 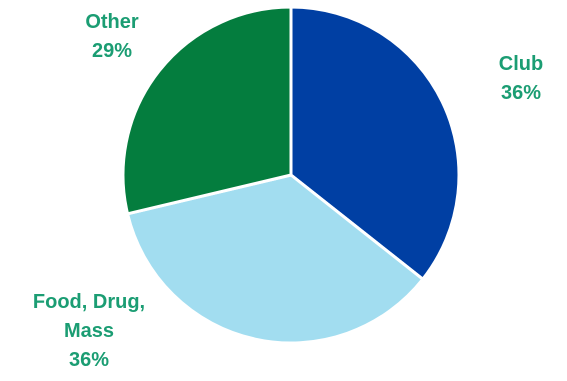 I want to click on pie-category-label-club: Club, so click(x=521, y=64).